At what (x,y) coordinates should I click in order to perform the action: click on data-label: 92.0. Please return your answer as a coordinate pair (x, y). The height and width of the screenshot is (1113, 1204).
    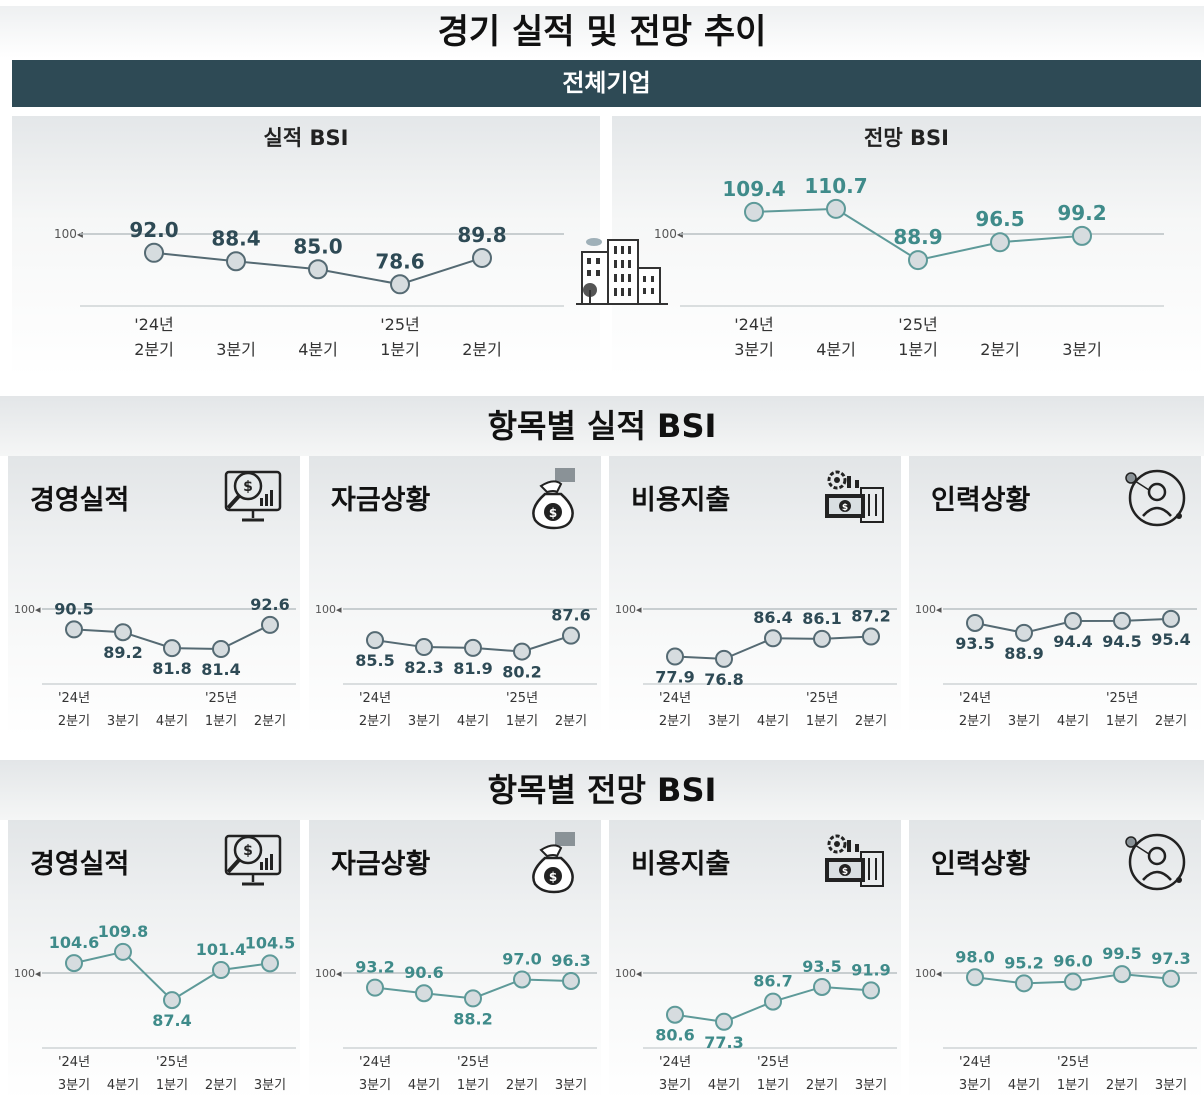
    Looking at the image, I should click on (153, 230).